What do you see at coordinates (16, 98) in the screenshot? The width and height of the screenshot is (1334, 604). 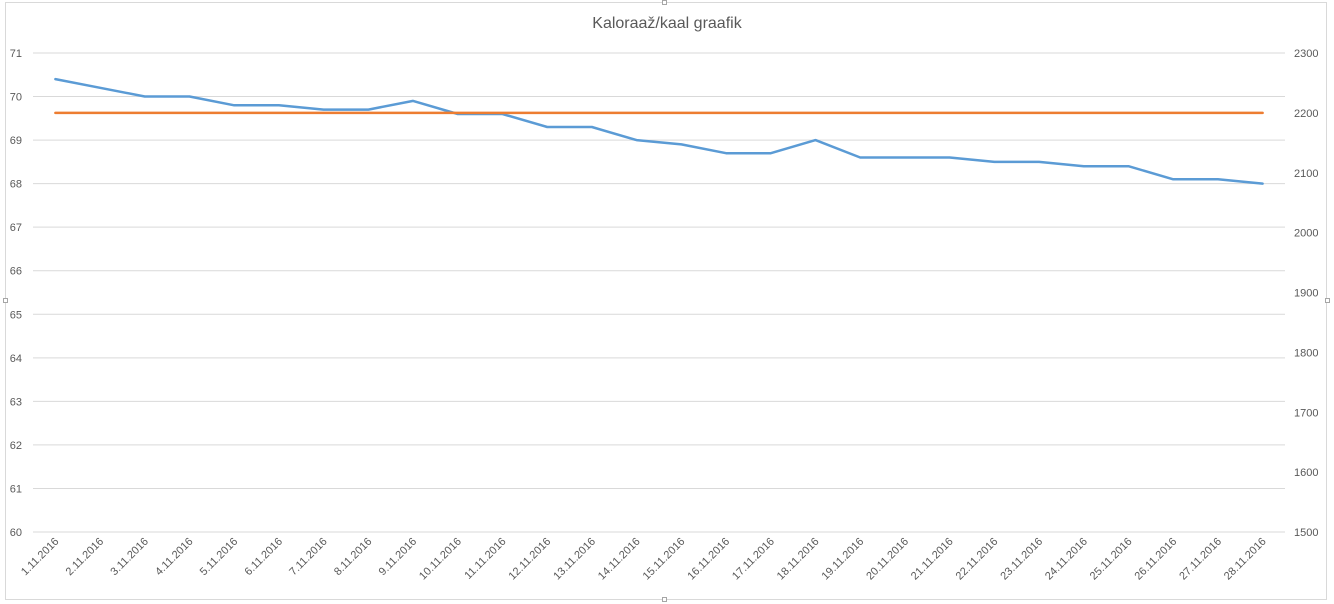 I see `left-axis-tick-label: 70` at bounding box center [16, 98].